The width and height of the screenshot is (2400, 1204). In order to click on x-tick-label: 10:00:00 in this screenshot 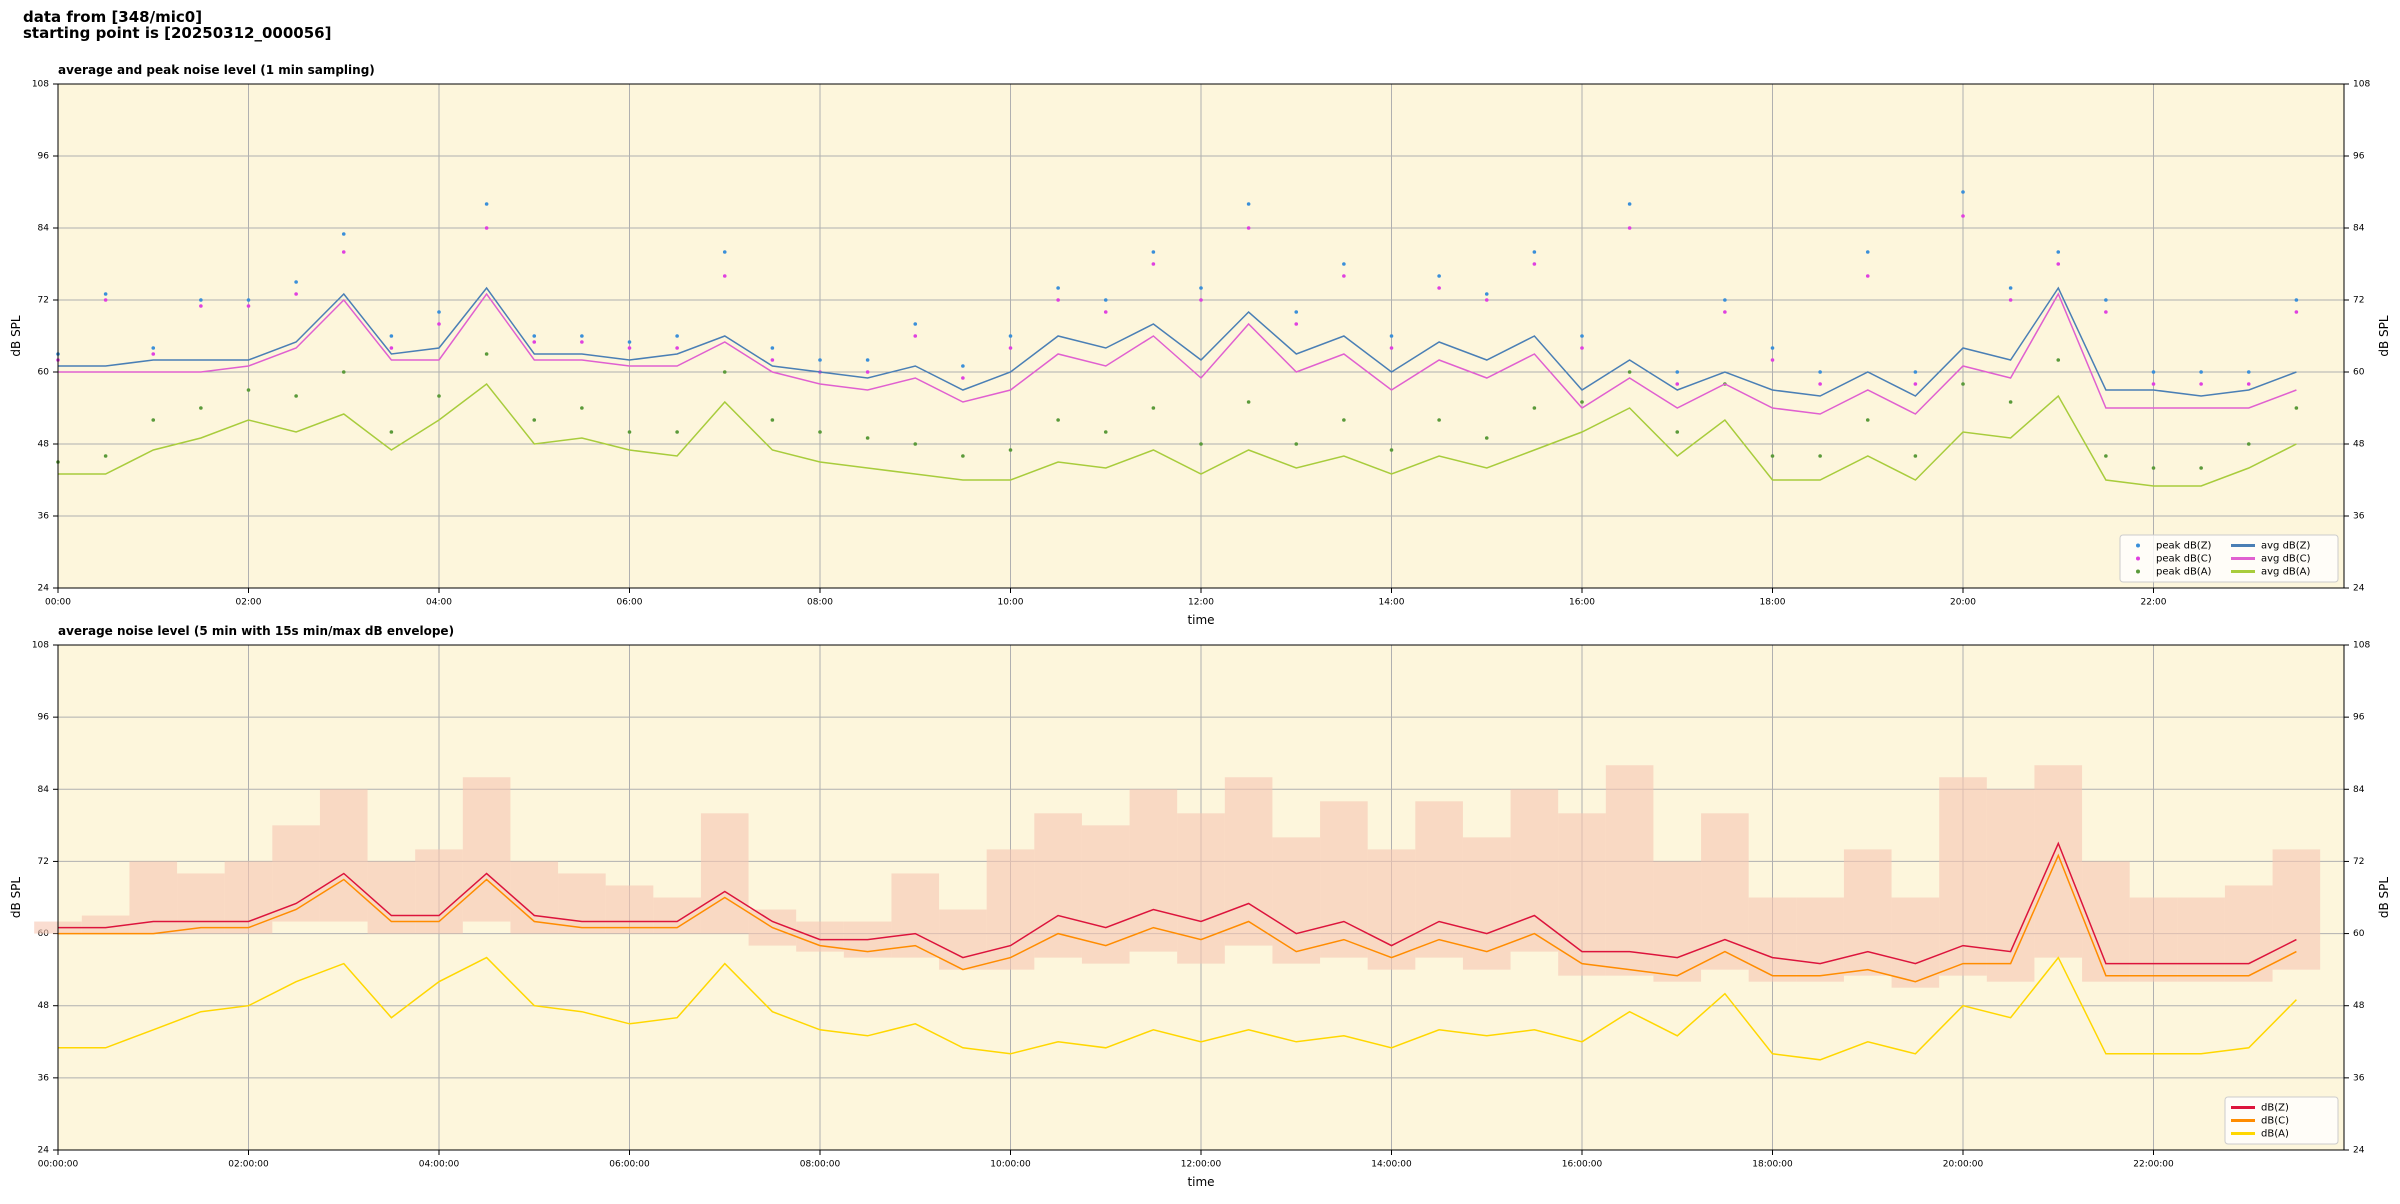, I will do `click(1010, 1165)`.